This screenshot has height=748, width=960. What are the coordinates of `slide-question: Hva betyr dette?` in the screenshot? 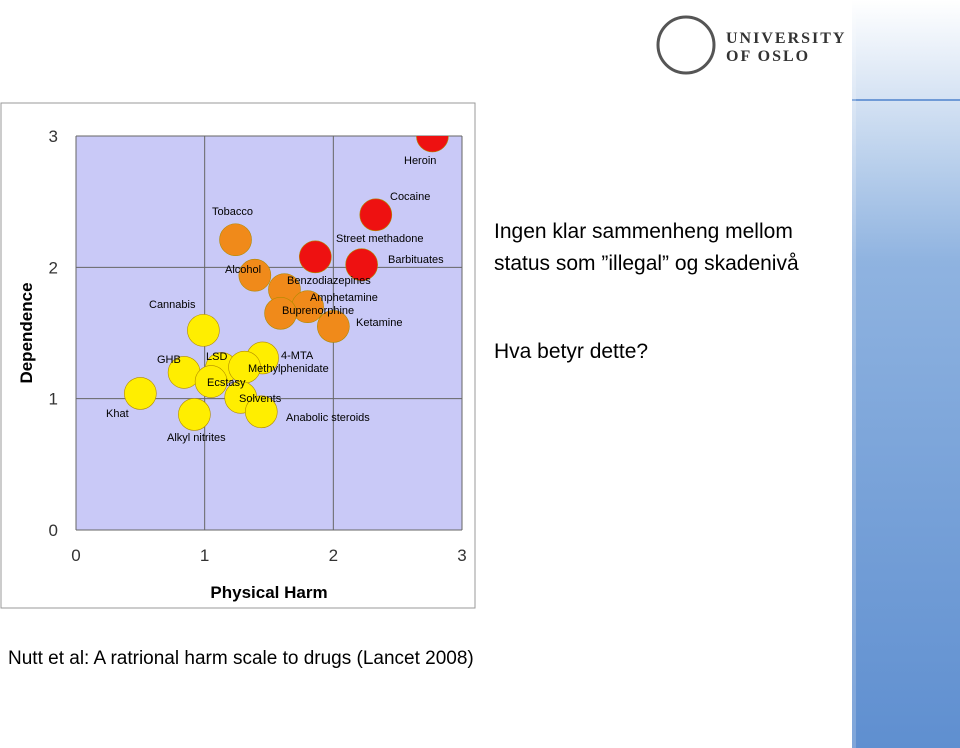 It's located at (571, 351).